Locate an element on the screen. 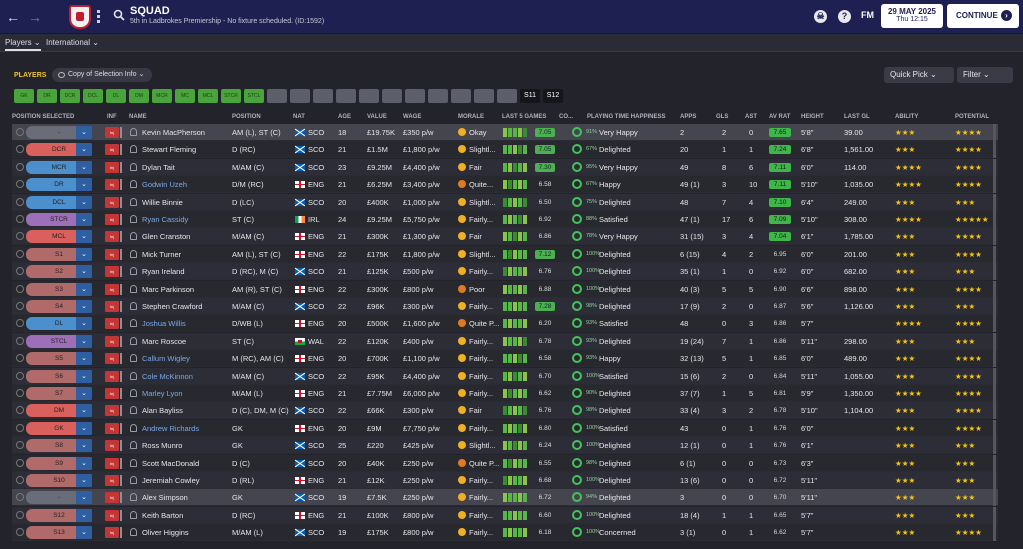 Image resolution: width=1023 pixels, height=549 pixels. column-header: ABILITY is located at coordinates (907, 117).